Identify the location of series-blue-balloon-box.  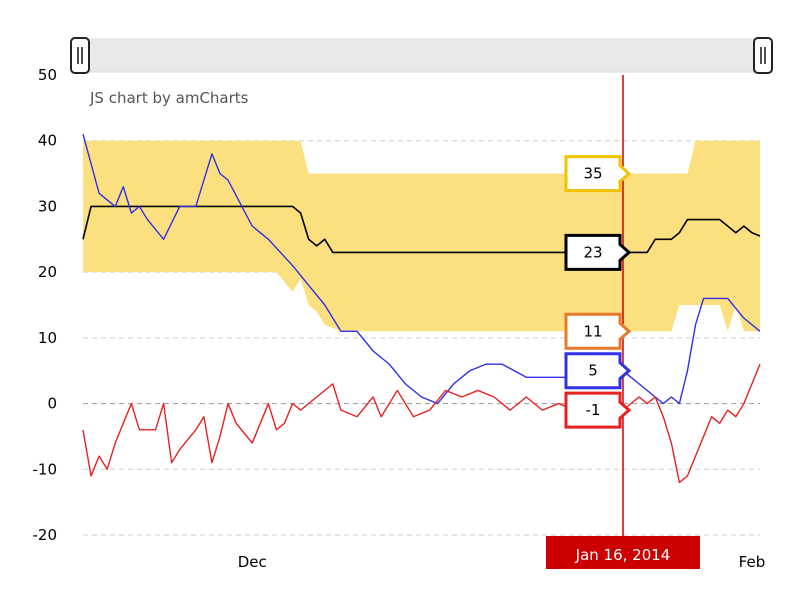
(598, 371).